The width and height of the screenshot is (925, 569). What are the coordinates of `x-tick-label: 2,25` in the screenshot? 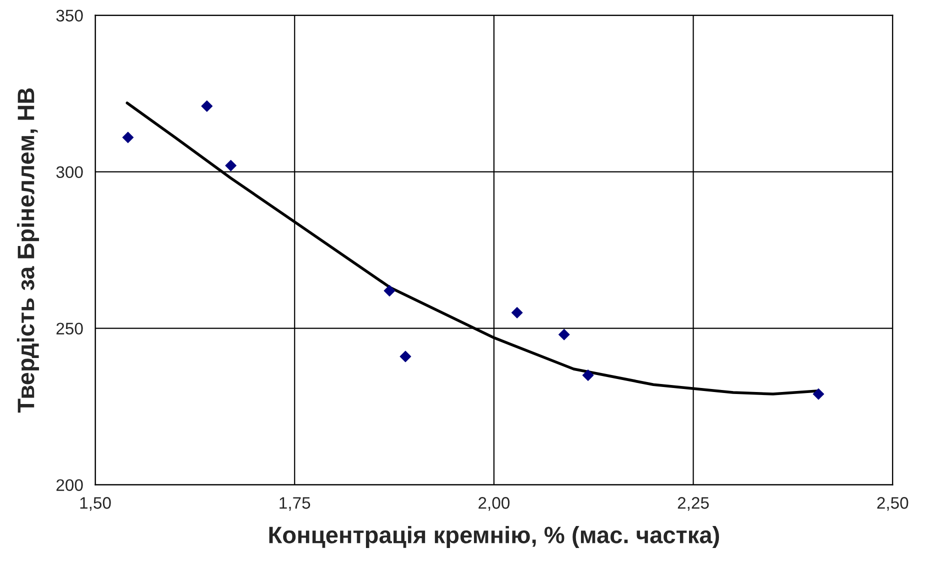 It's located at (693, 504).